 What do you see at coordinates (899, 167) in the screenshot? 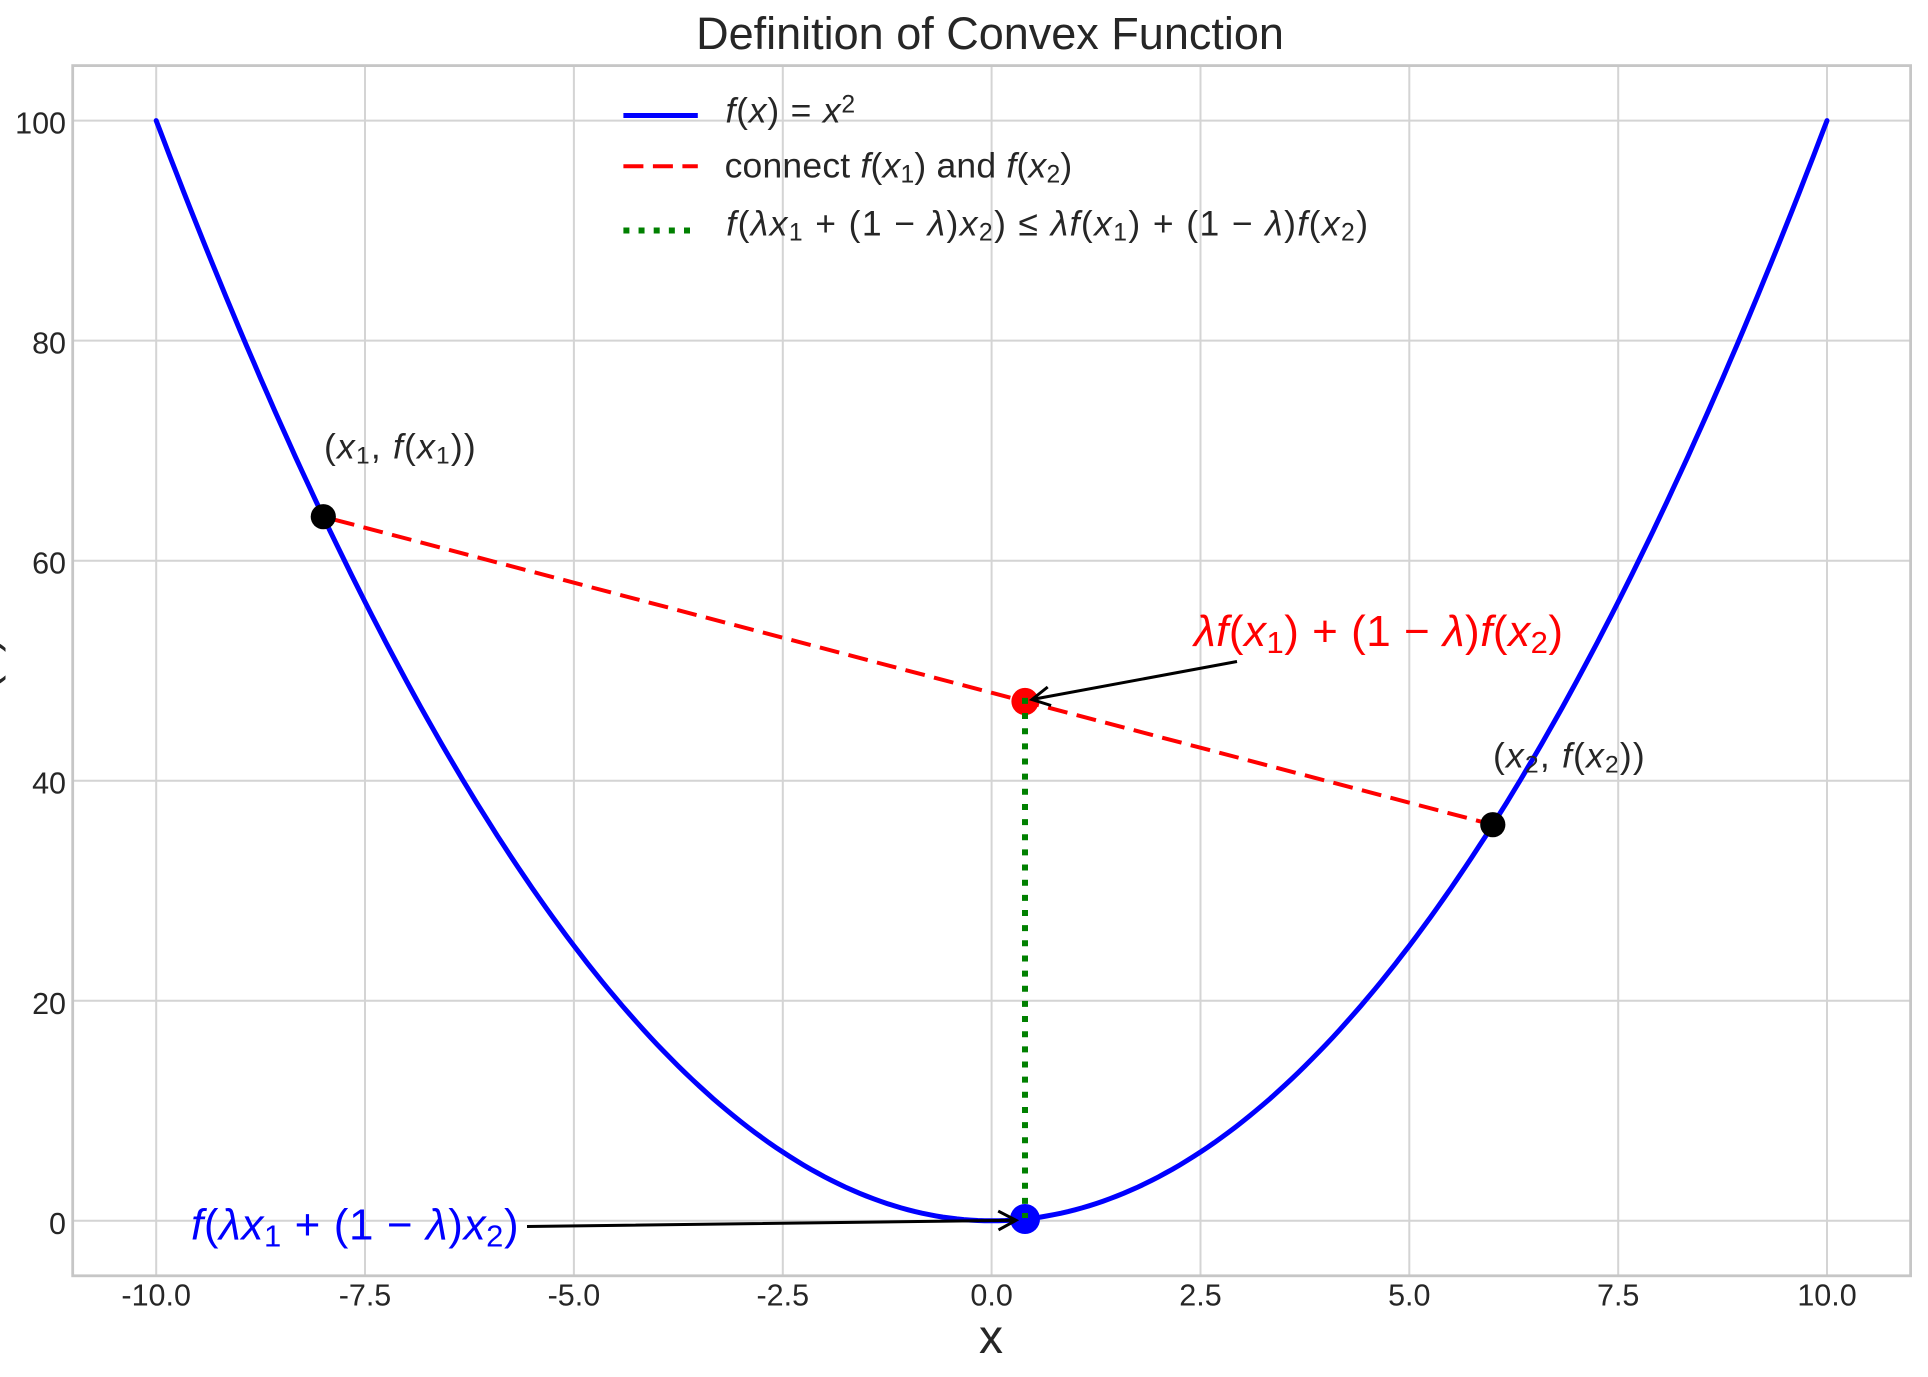
I see `svg-text: connect f(x1) and f(x2)` at bounding box center [899, 167].